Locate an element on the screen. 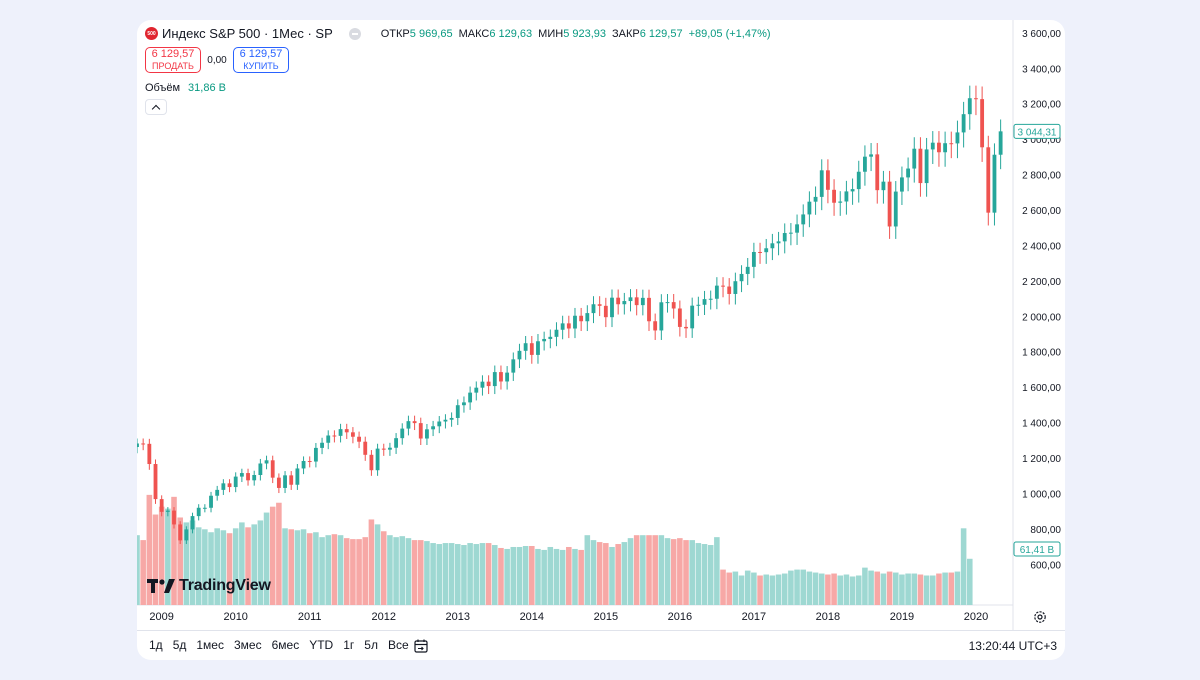 The image size is (1200, 680). low-label: МИН is located at coordinates (551, 33).